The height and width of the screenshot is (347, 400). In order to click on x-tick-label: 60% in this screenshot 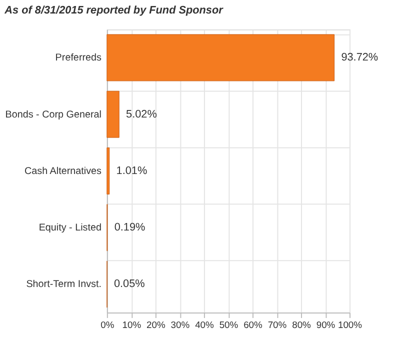, I will do `click(254, 324)`.